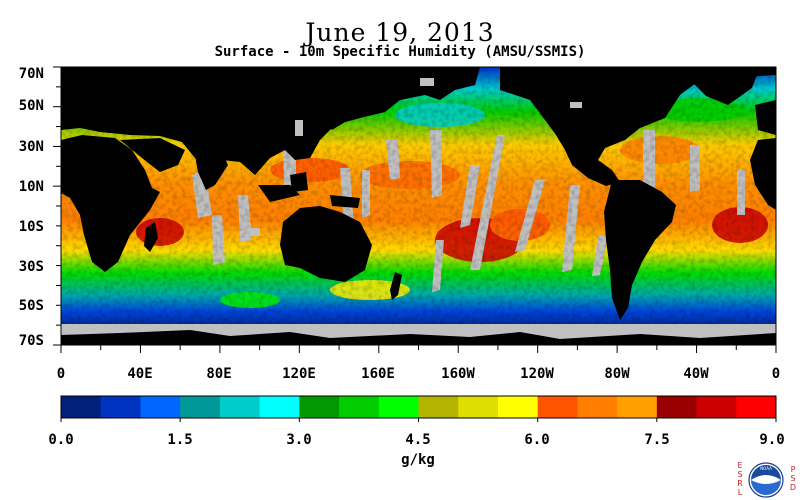  What do you see at coordinates (31, 187) in the screenshot?
I see `lat-label-10n: 10N` at bounding box center [31, 187].